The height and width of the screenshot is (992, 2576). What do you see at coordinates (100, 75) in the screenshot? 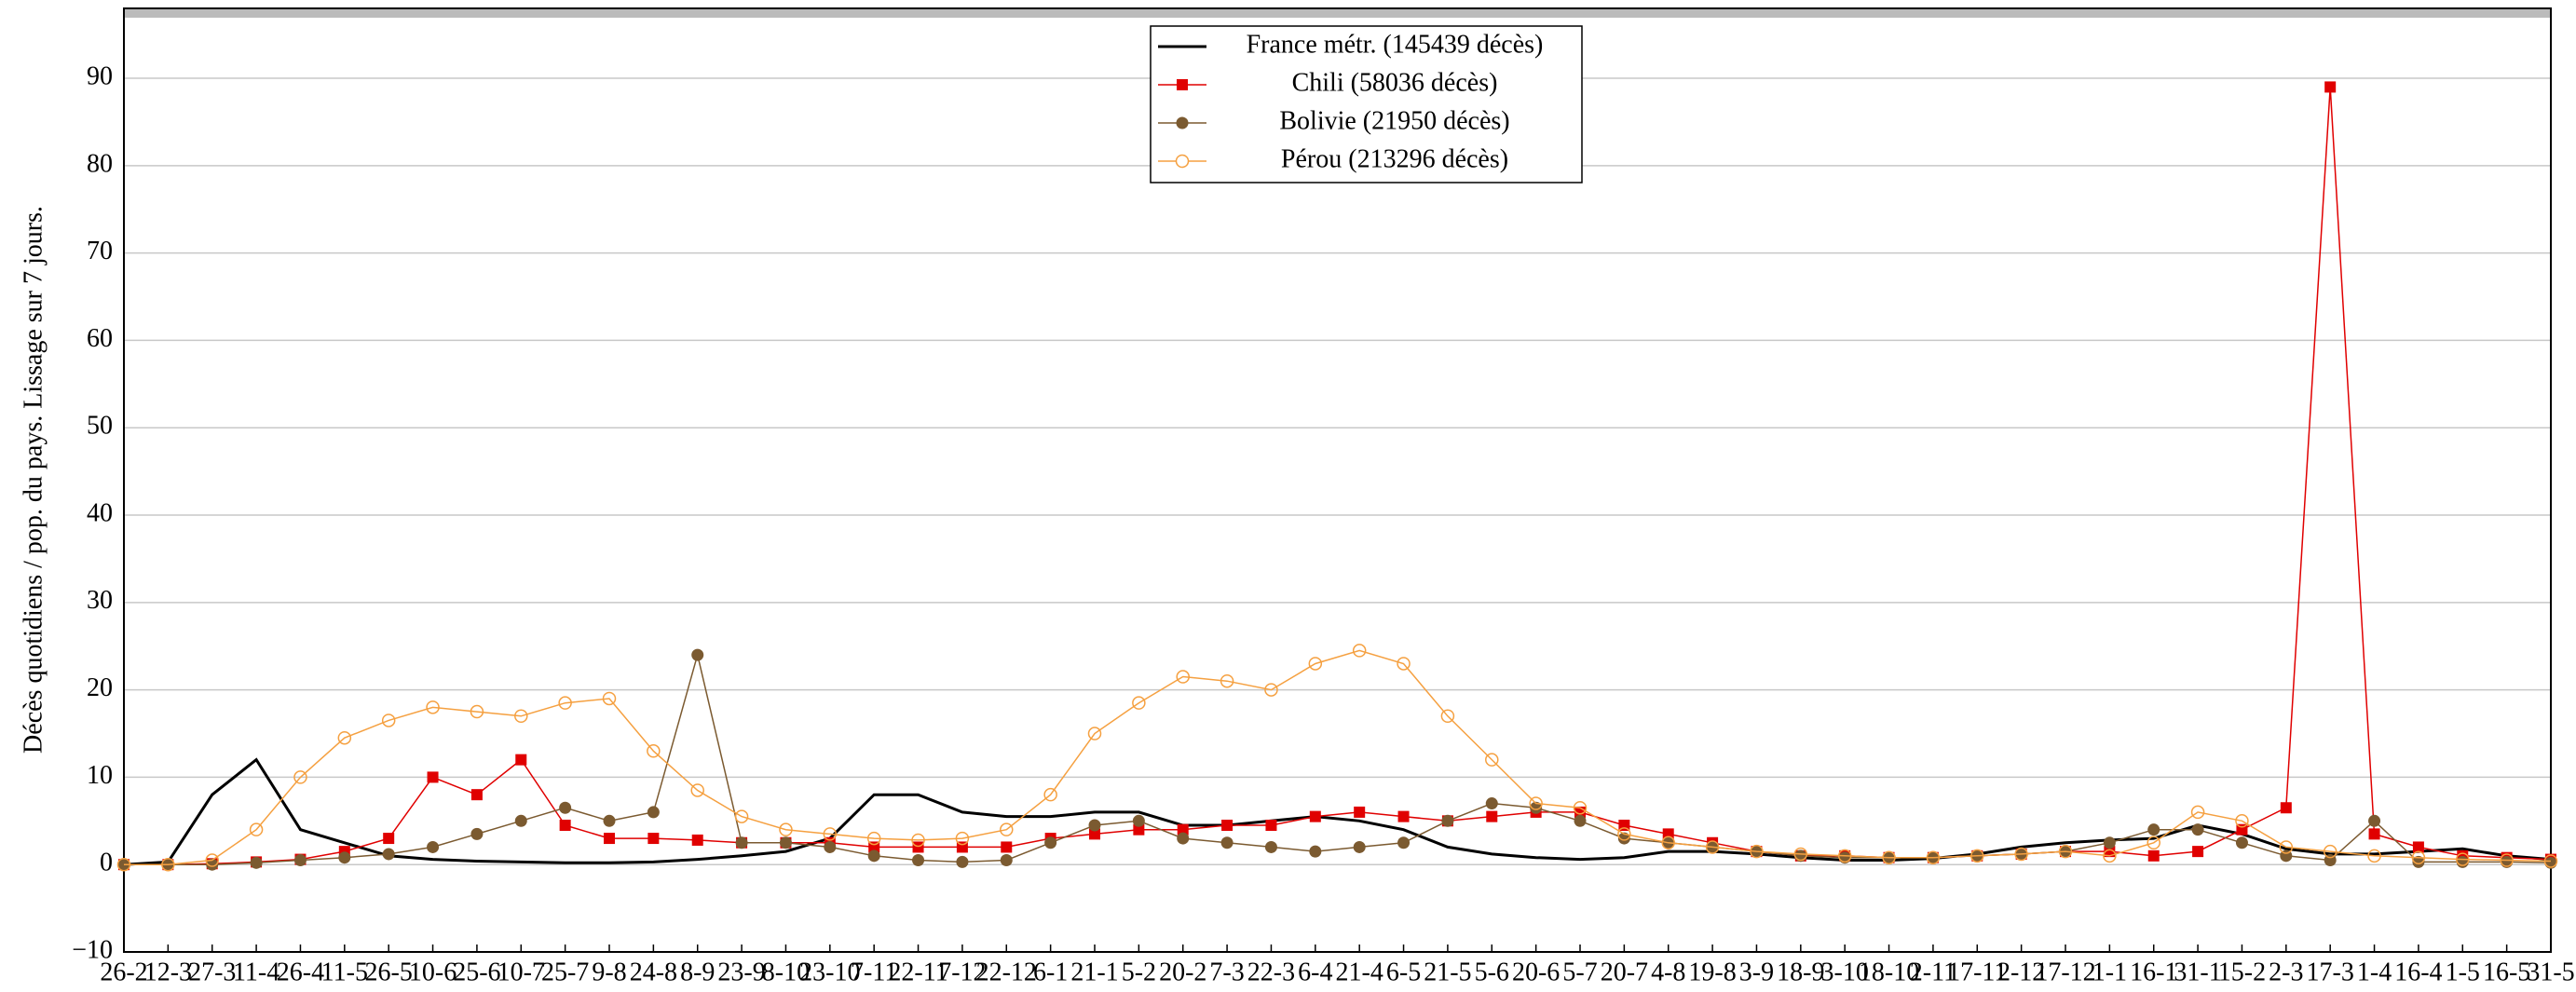
I see `y-tick-label: 90` at bounding box center [100, 75].